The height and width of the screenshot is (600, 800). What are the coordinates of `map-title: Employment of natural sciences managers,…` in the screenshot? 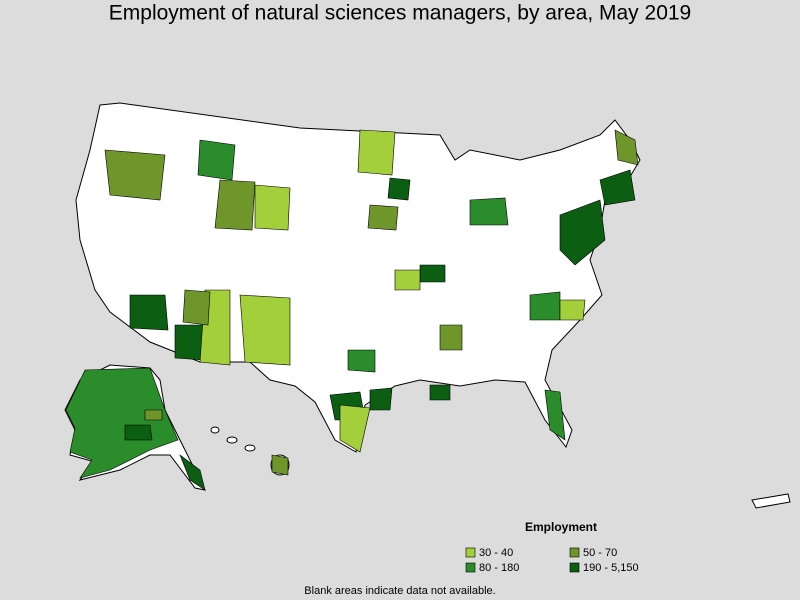 It's located at (400, 13).